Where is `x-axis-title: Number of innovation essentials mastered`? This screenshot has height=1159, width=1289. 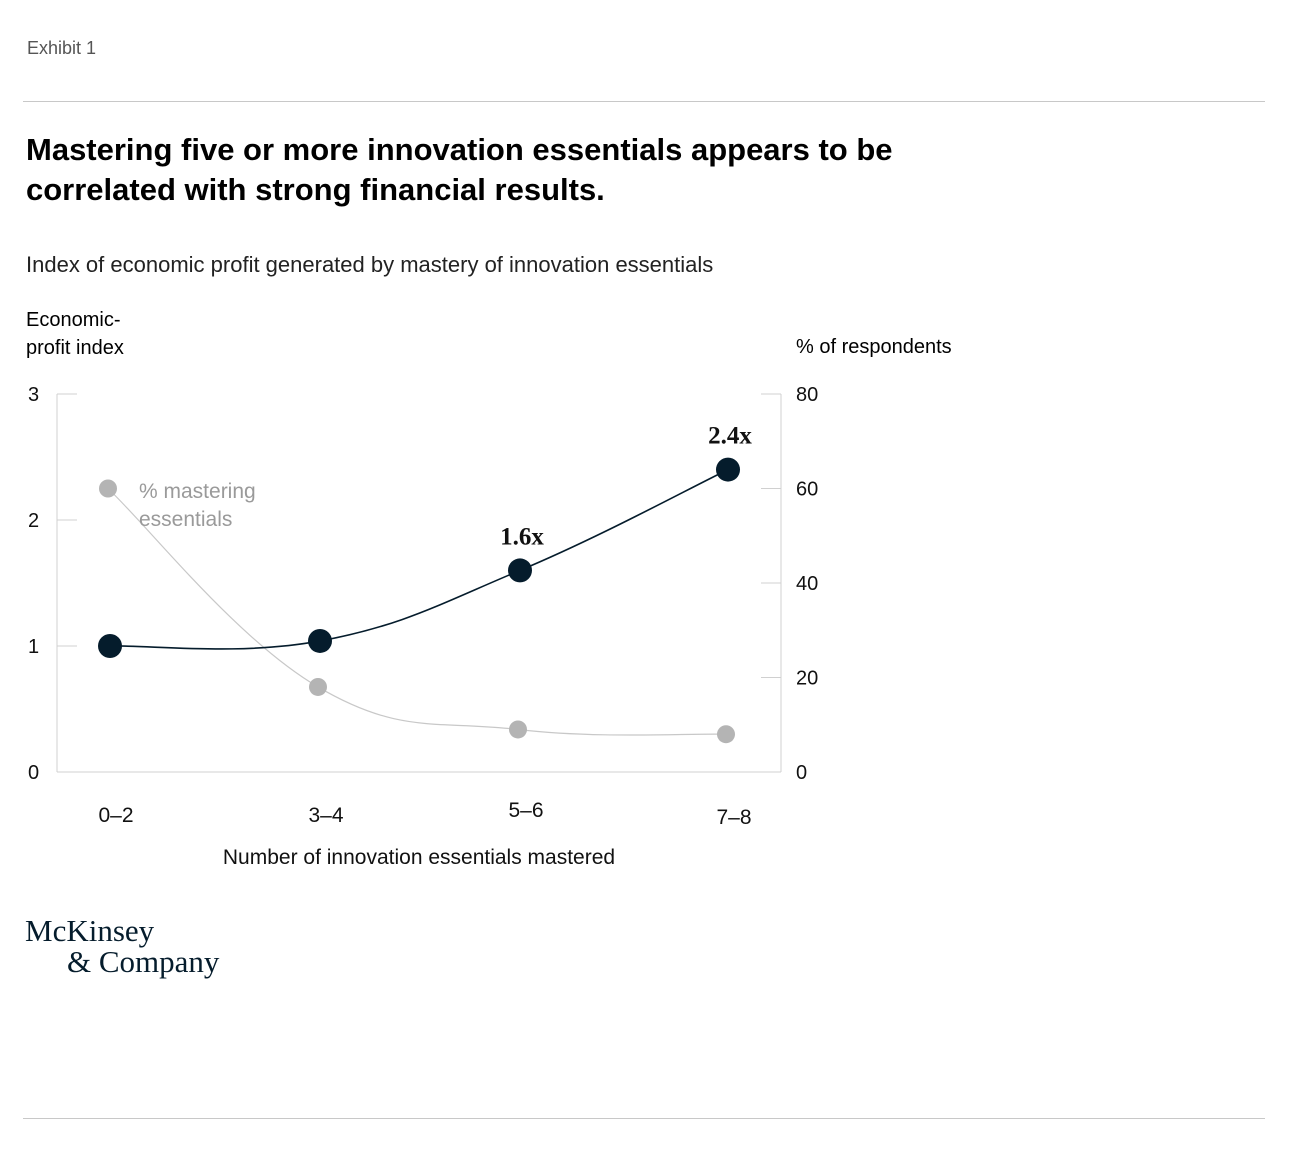 x-axis-title: Number of innovation essentials mastered is located at coordinates (419, 857).